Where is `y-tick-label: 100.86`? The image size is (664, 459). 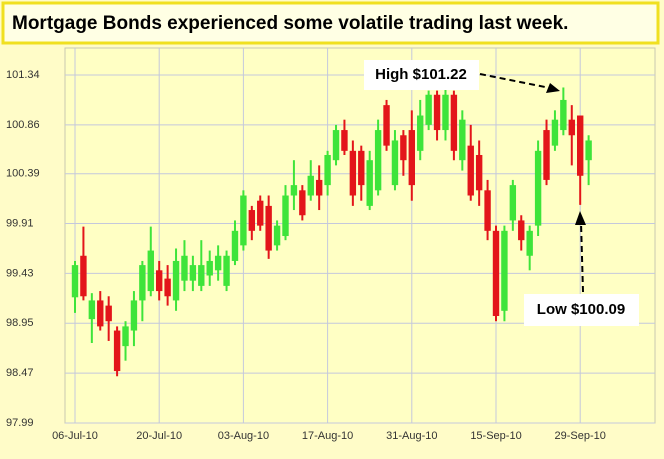 y-tick-label: 100.86 is located at coordinates (23, 125).